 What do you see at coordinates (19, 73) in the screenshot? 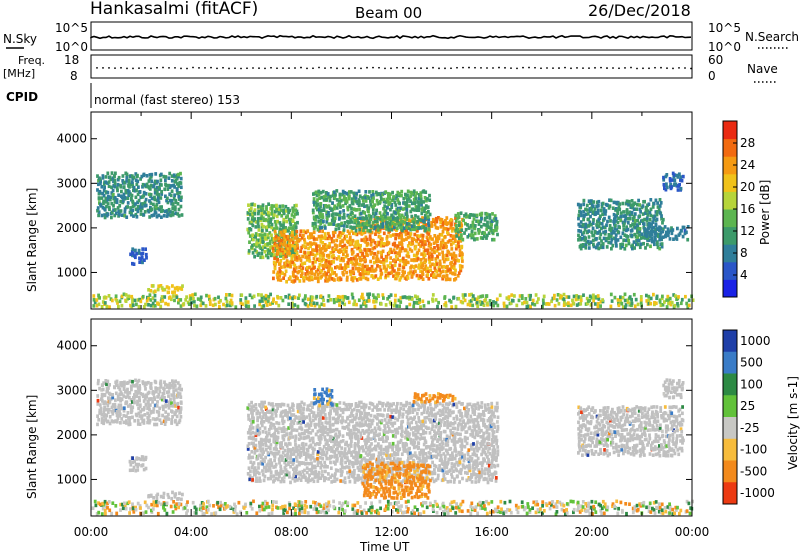
I see `freq-unit-label: [MHz]` at bounding box center [19, 73].